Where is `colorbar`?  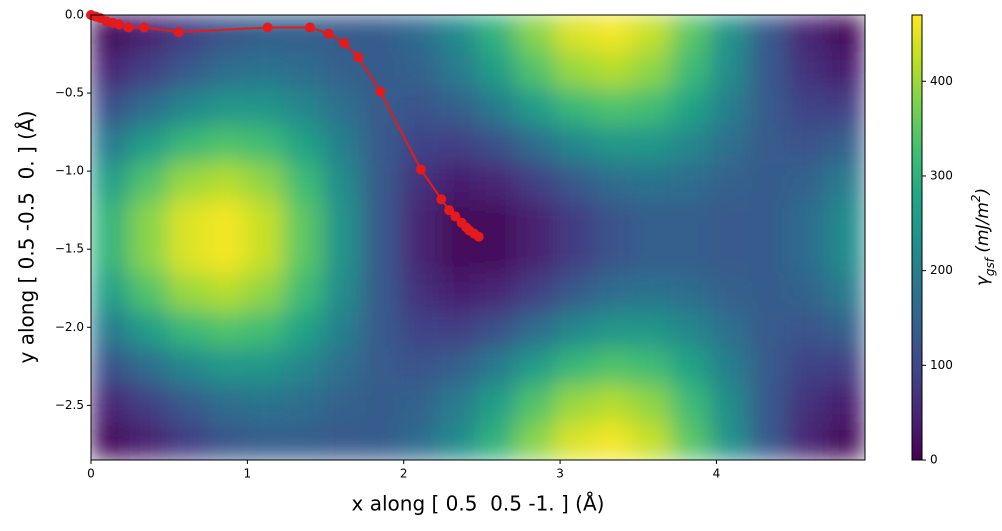 colorbar is located at coordinates (917, 237).